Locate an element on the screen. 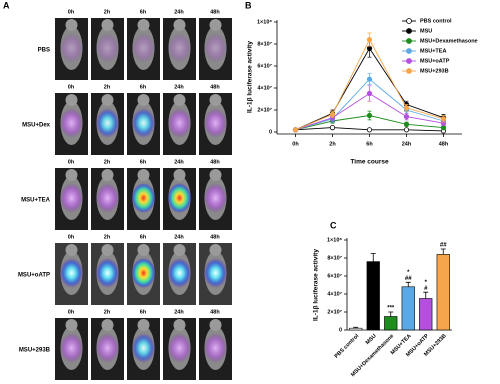 The width and height of the screenshot is (500, 384). panel-label: A is located at coordinates (6, 5).